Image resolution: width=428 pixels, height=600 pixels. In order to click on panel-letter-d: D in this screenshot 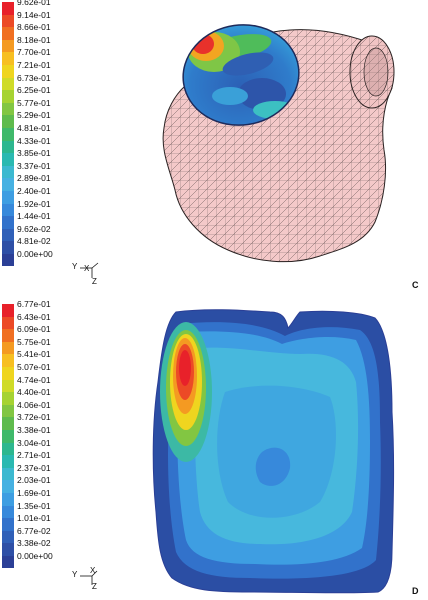, I will do `click(415, 591)`.